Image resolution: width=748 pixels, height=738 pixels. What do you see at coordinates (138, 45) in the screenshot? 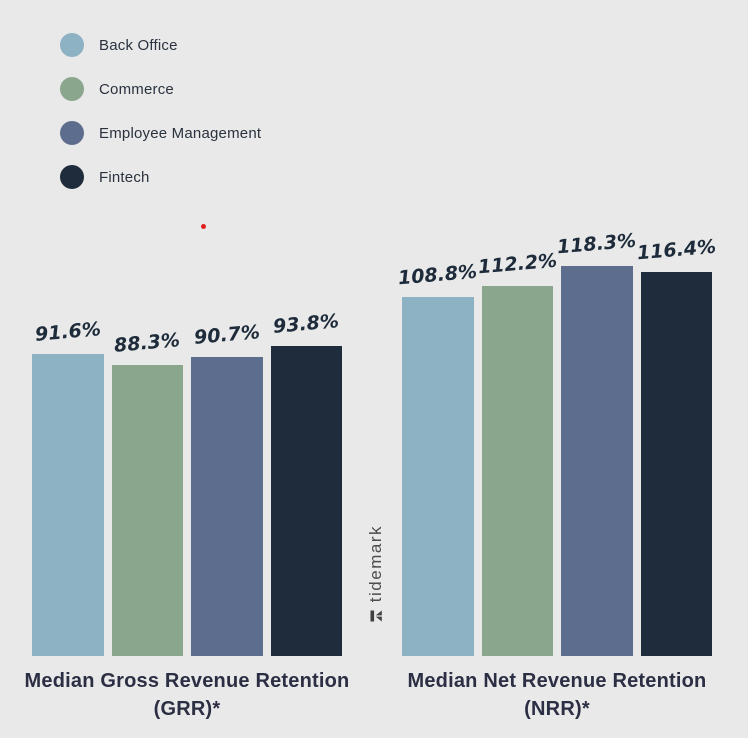
I see `legend-label-back-office: Back Office` at bounding box center [138, 45].